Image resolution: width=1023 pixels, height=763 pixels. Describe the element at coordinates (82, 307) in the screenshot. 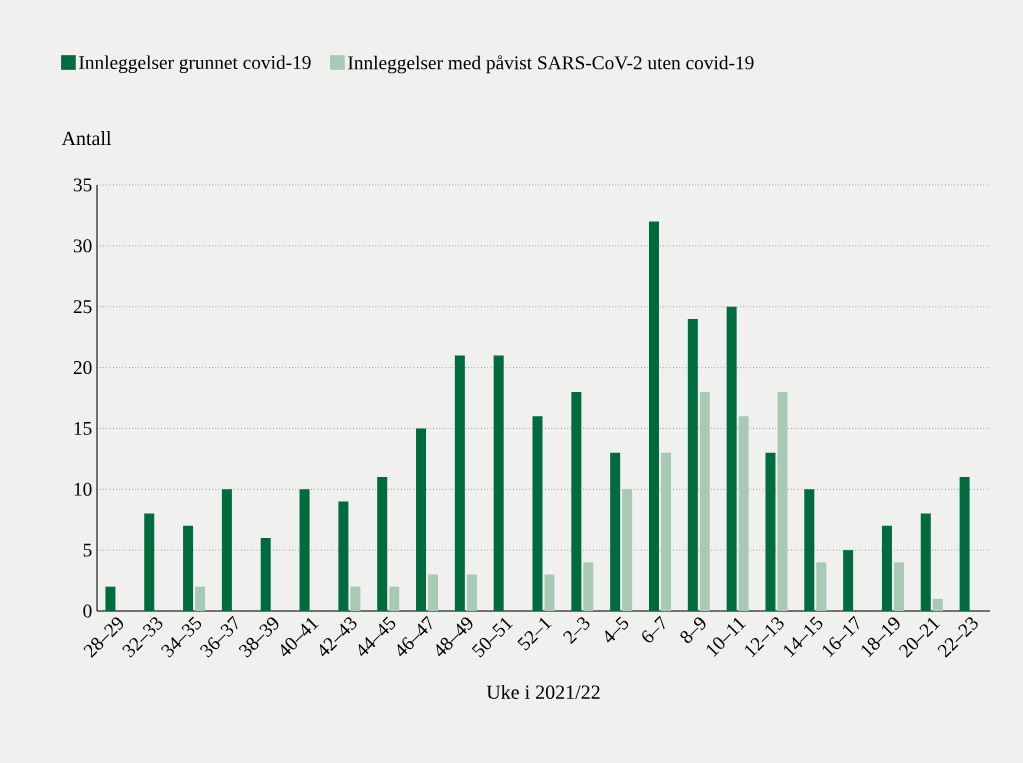

I see `y-tick-label: 25` at that location.